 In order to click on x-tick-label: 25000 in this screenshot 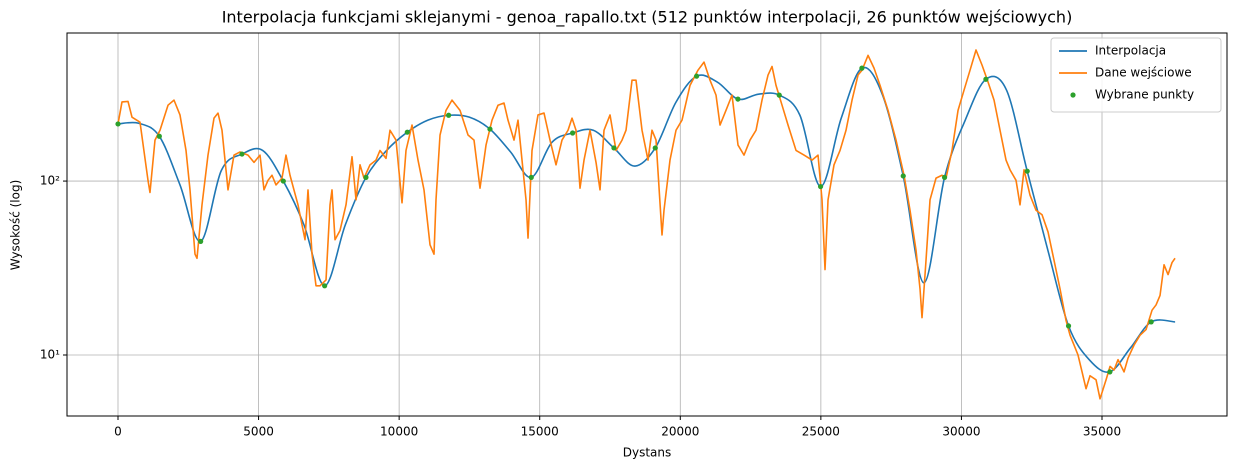, I will do `click(821, 432)`.